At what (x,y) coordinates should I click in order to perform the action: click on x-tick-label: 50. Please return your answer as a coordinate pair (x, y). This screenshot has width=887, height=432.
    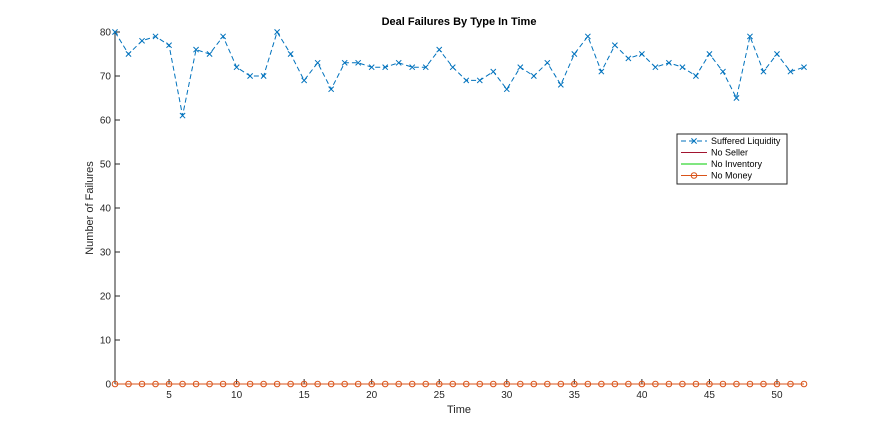
    Looking at the image, I should click on (777, 395).